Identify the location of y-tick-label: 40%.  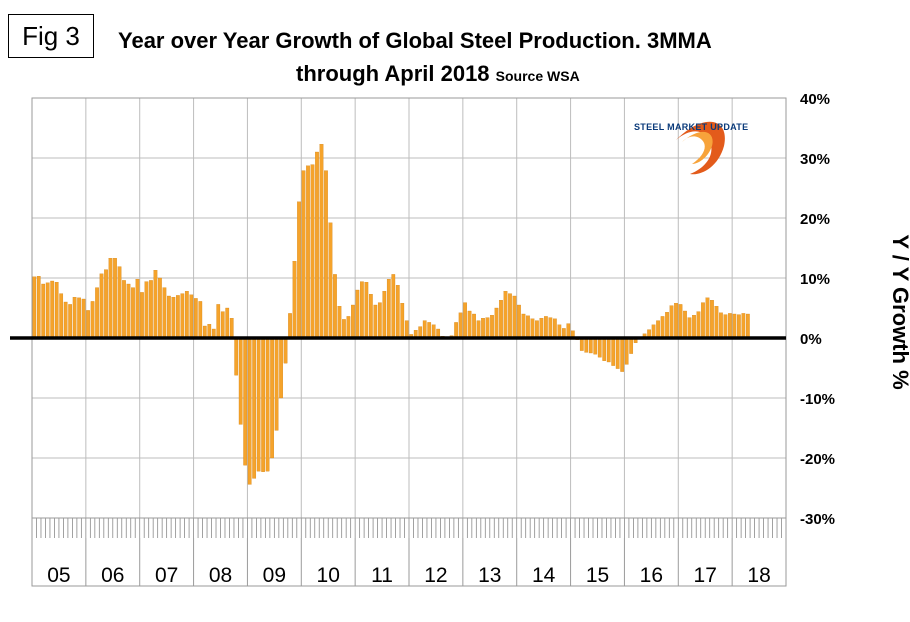
(815, 99).